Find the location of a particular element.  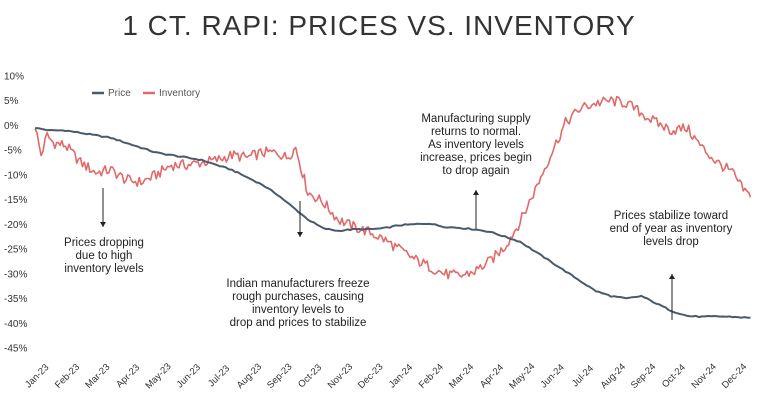

chart-title: 1 CT. RAPI: PRICES VS. INVENTORY is located at coordinates (379, 25).